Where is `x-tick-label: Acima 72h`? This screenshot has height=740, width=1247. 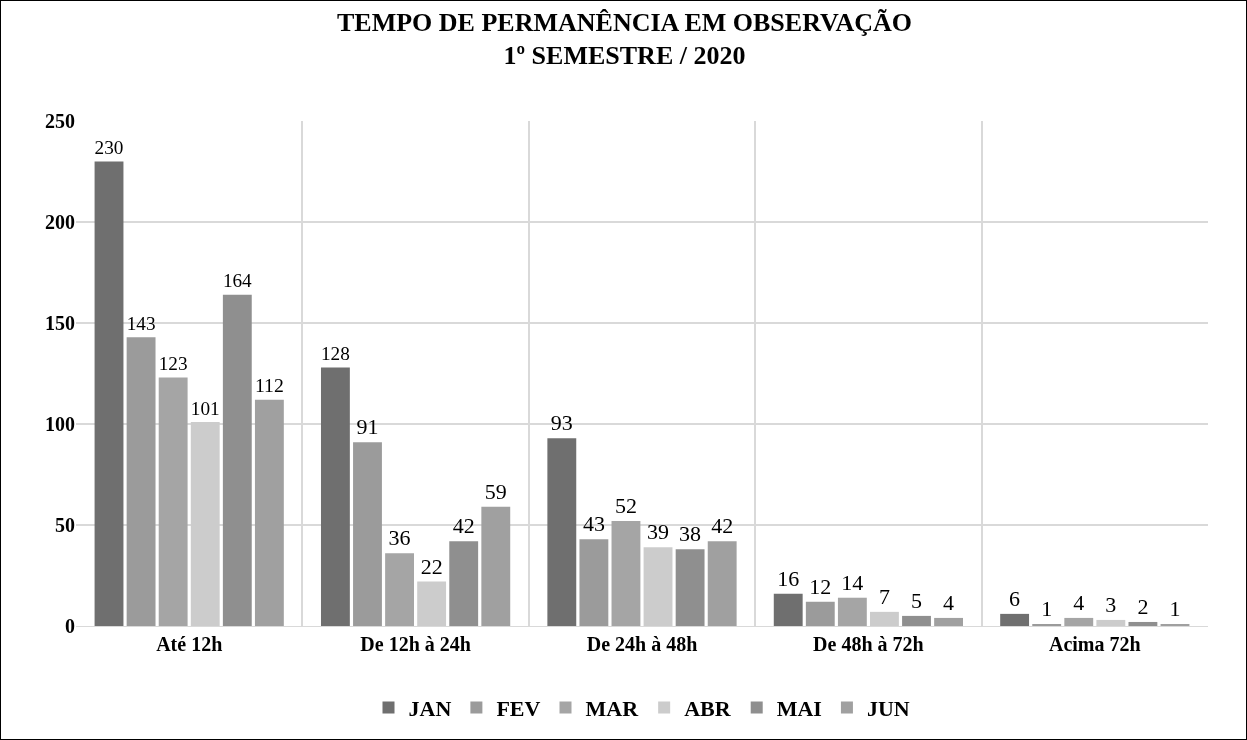
x-tick-label: Acima 72h is located at coordinates (1094, 644).